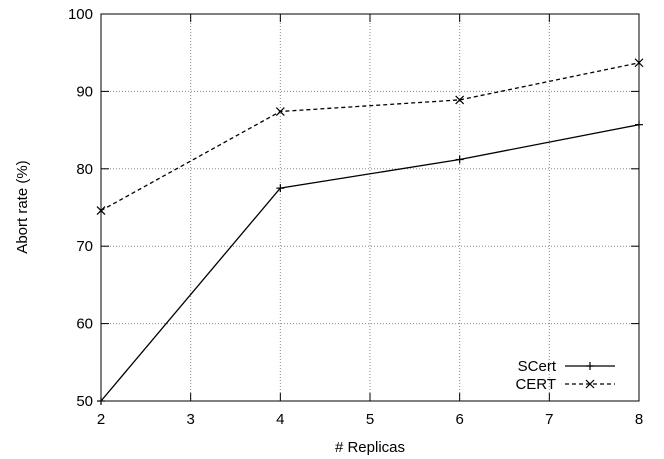 The image size is (664, 459). Describe the element at coordinates (639, 419) in the screenshot. I see `x-tick-label: 8` at that location.